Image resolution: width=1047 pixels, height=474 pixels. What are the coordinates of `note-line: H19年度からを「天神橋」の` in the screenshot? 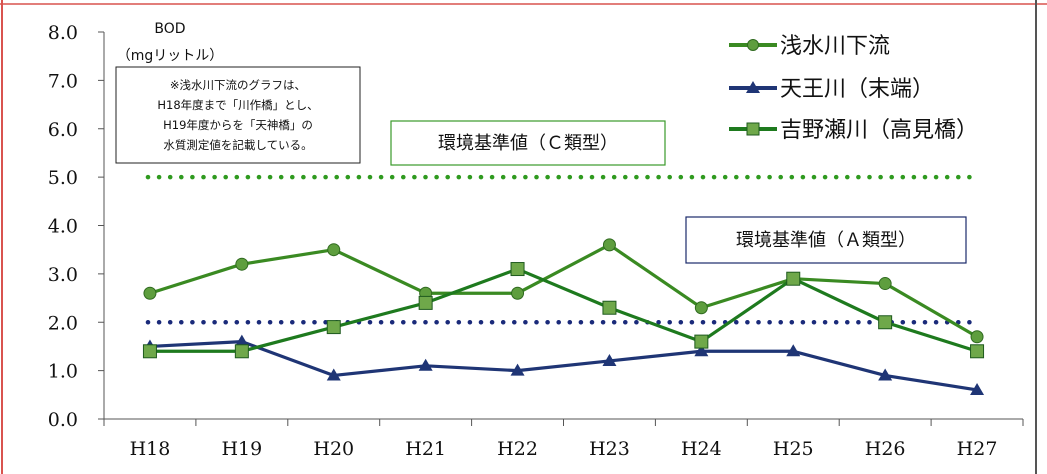 It's located at (238, 125).